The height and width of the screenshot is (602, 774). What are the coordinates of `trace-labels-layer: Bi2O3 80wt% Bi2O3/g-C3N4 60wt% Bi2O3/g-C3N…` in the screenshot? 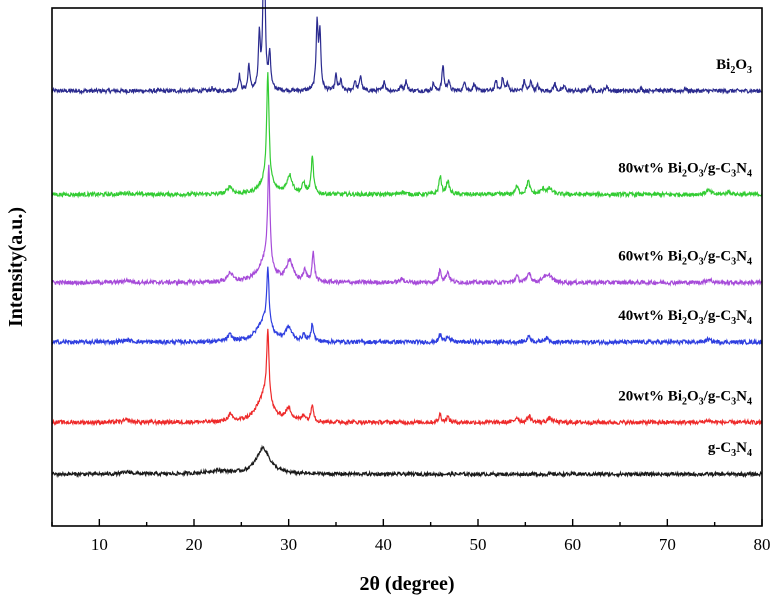 It's located at (685, 258).